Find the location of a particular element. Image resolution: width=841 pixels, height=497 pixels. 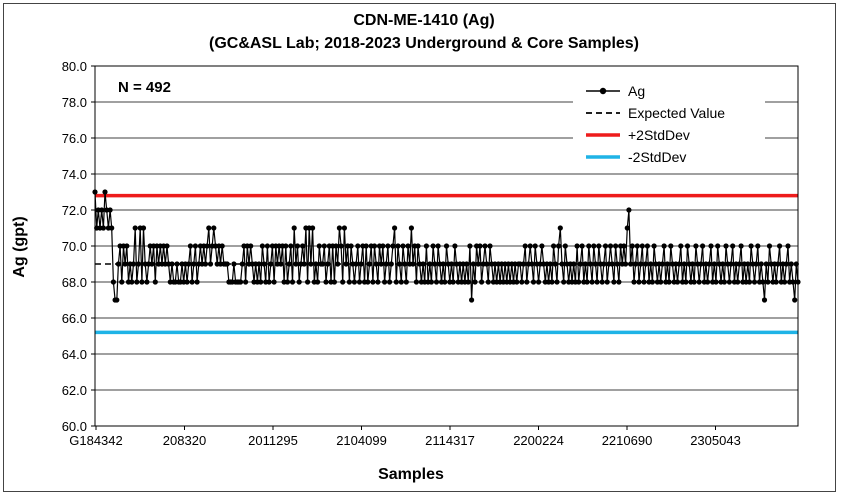

y-tick-label: 66.0 is located at coordinates (74, 318).